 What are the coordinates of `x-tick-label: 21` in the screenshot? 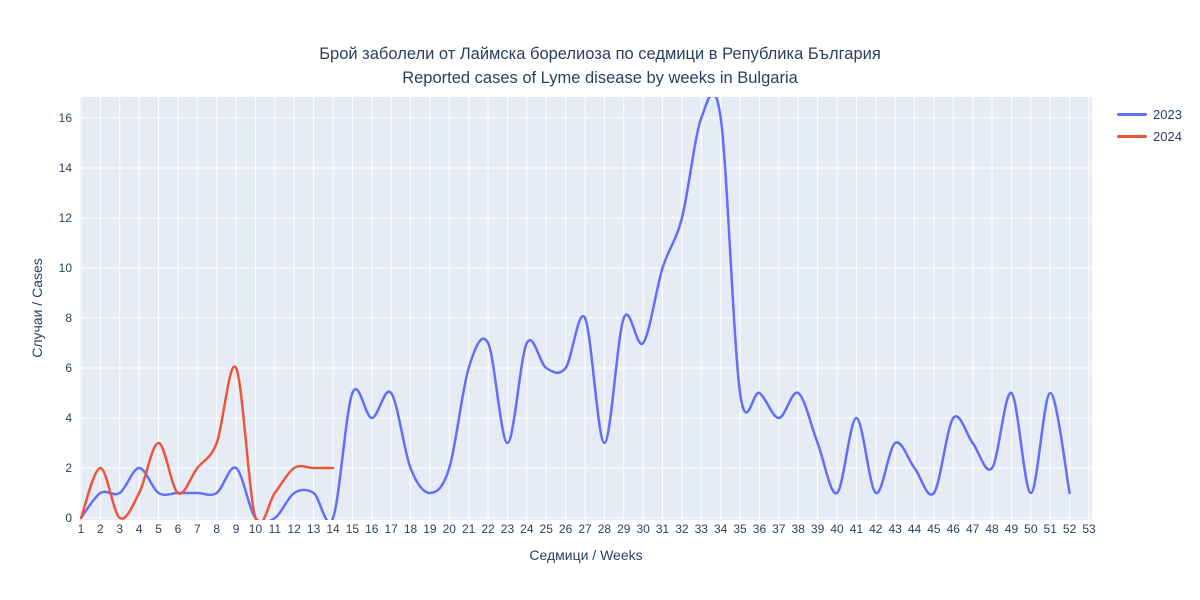 It's located at (469, 529).